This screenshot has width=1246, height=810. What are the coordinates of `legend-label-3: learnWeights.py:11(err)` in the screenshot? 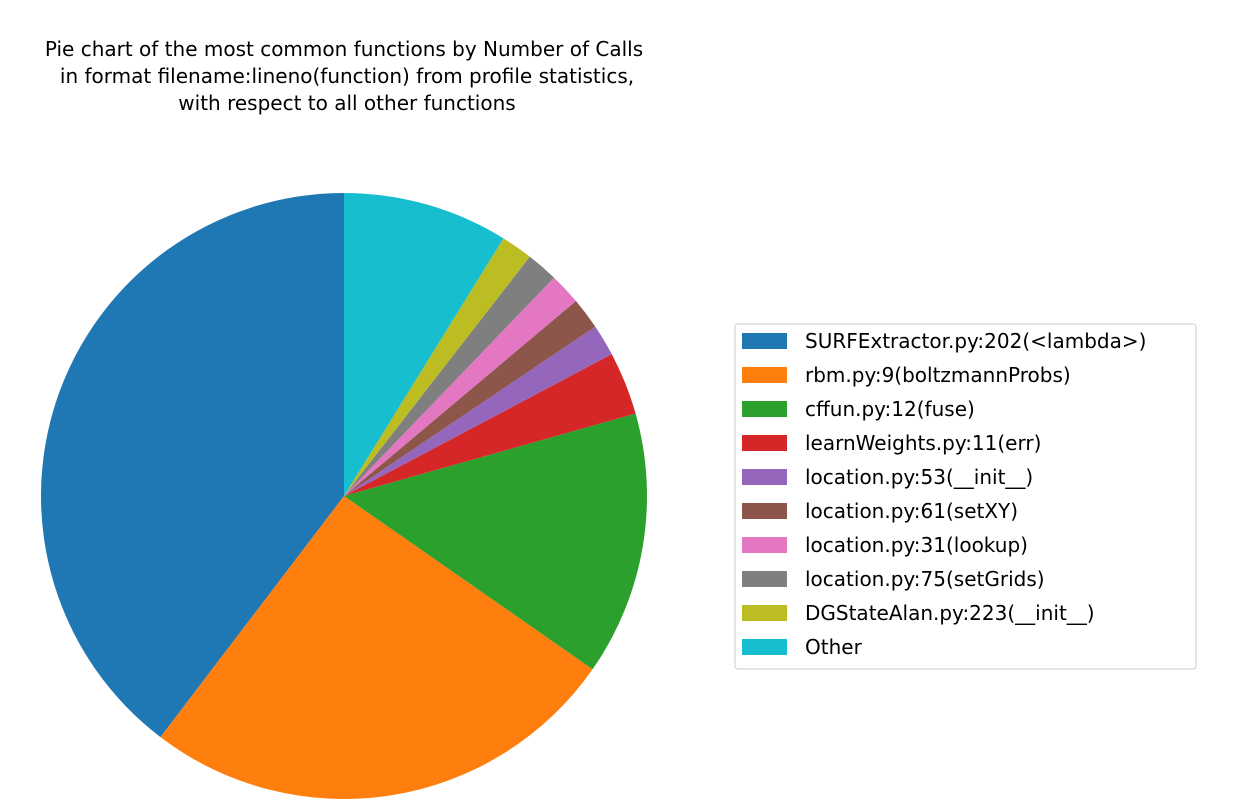 It's located at (923, 443).